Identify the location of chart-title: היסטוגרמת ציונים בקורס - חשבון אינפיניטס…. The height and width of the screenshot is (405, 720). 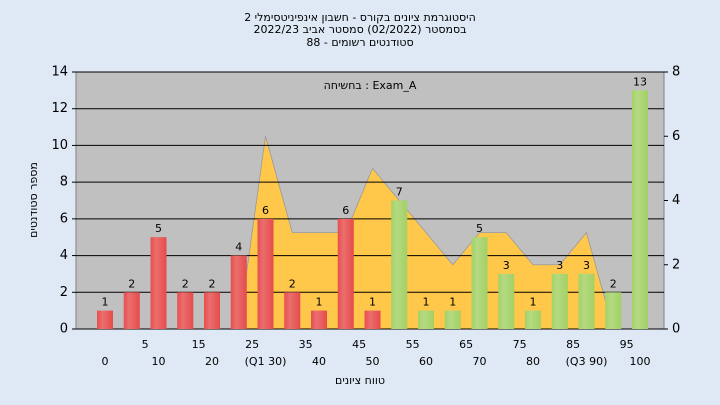
(360, 17).